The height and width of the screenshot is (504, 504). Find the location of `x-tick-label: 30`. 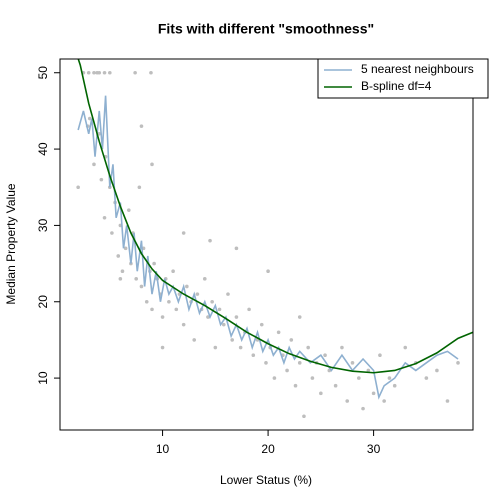

x-tick-label: 30 is located at coordinates (374, 449).